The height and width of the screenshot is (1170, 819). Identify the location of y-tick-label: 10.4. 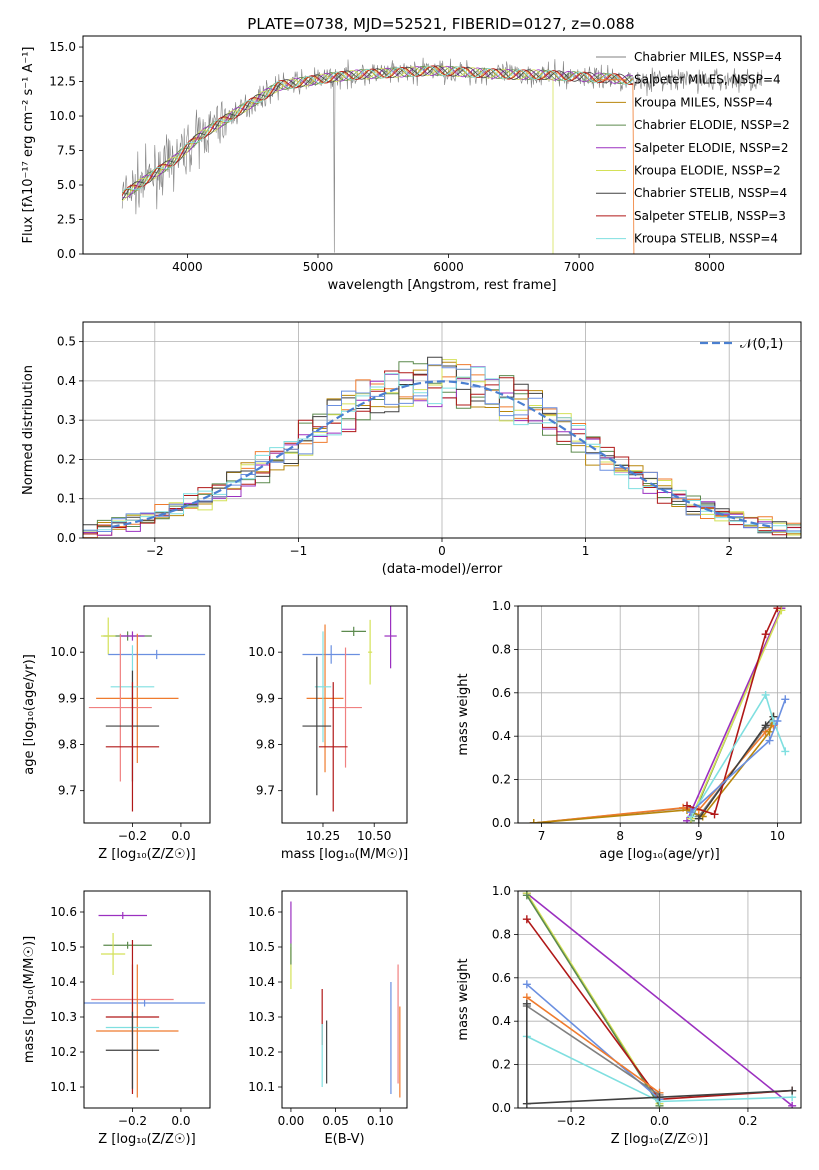
(261, 982).